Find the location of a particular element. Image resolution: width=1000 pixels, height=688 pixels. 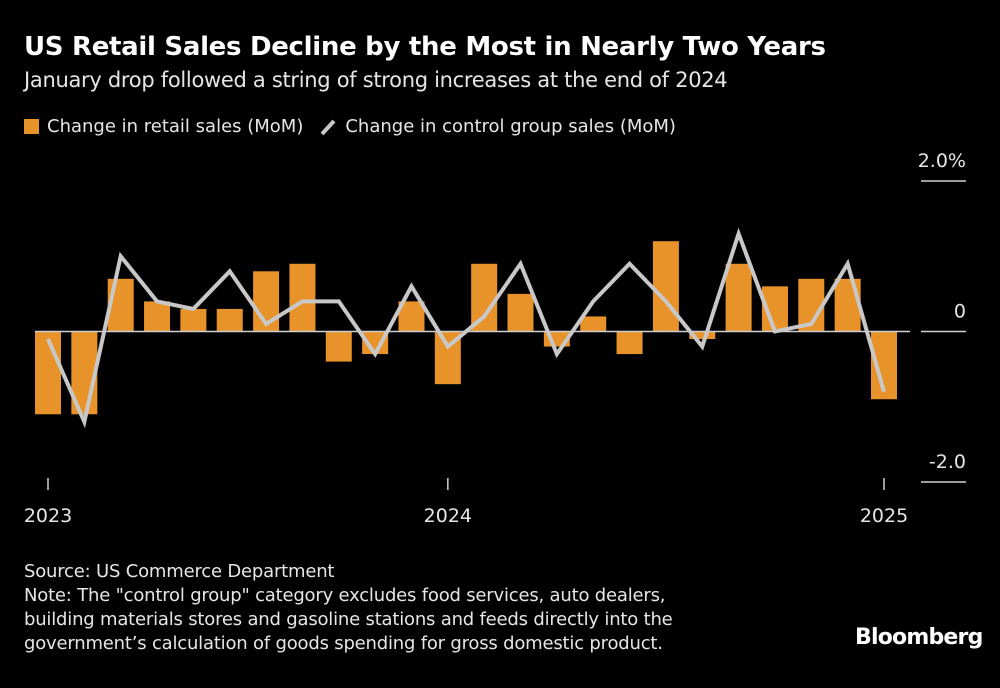

x-tick-label: 2024 is located at coordinates (448, 516).